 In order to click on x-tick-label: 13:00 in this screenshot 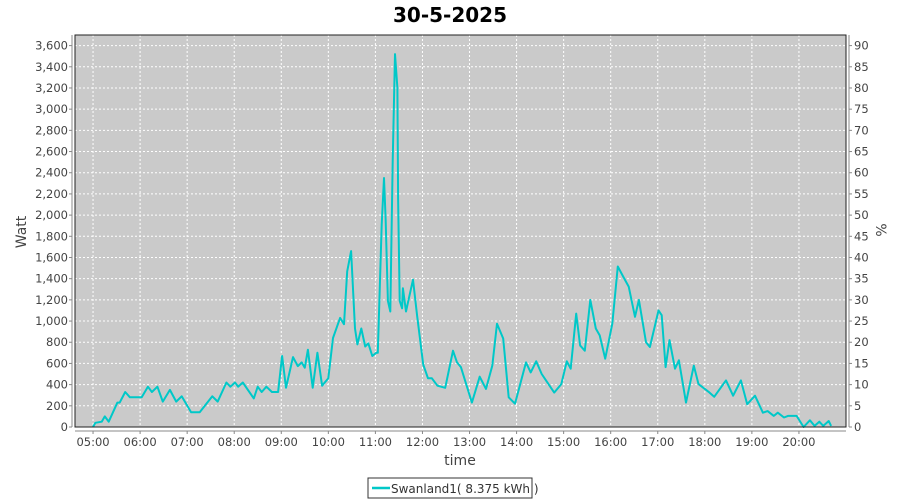, I will do `click(469, 442)`.